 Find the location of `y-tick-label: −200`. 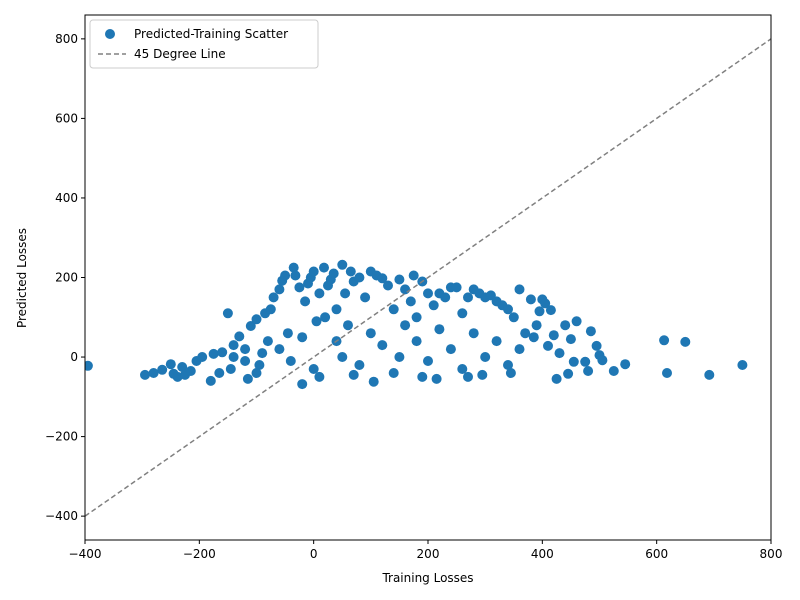

y-tick-label: −200 is located at coordinates (61, 437).